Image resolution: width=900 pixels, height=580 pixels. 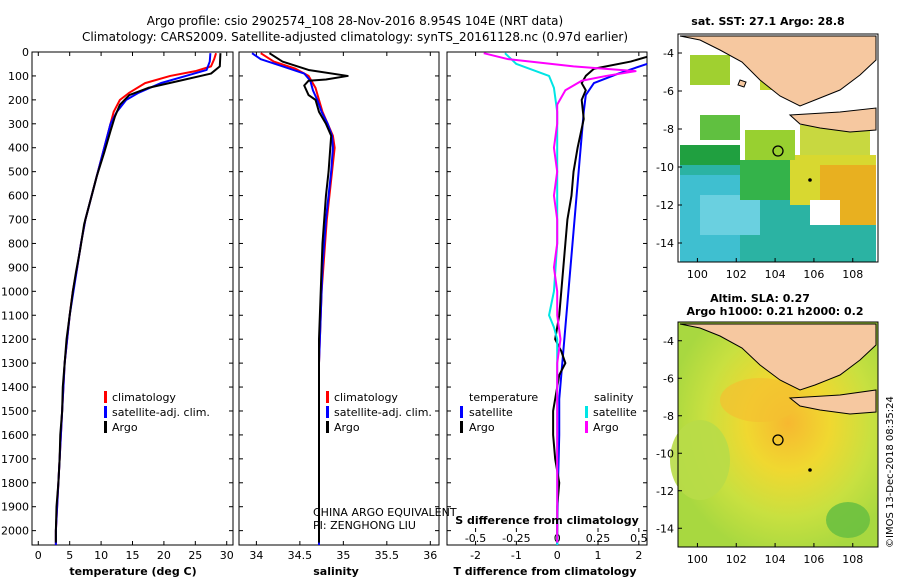 What do you see at coordinates (736, 559) in the screenshot?
I see `map-lon-label: 102` at bounding box center [736, 559].